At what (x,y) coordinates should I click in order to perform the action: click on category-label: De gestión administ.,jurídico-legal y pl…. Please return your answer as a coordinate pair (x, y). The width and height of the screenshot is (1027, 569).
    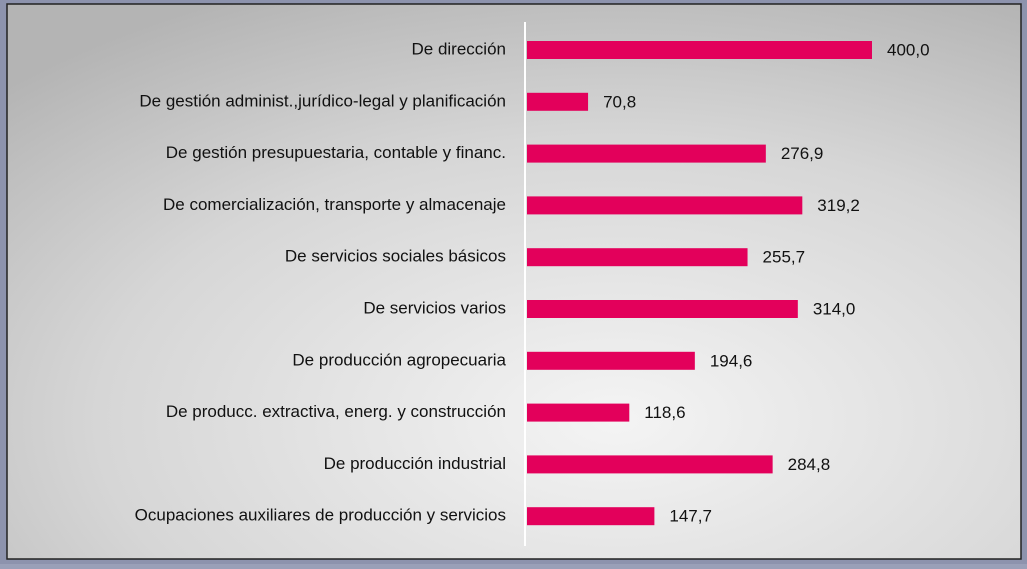
    Looking at the image, I should click on (322, 100).